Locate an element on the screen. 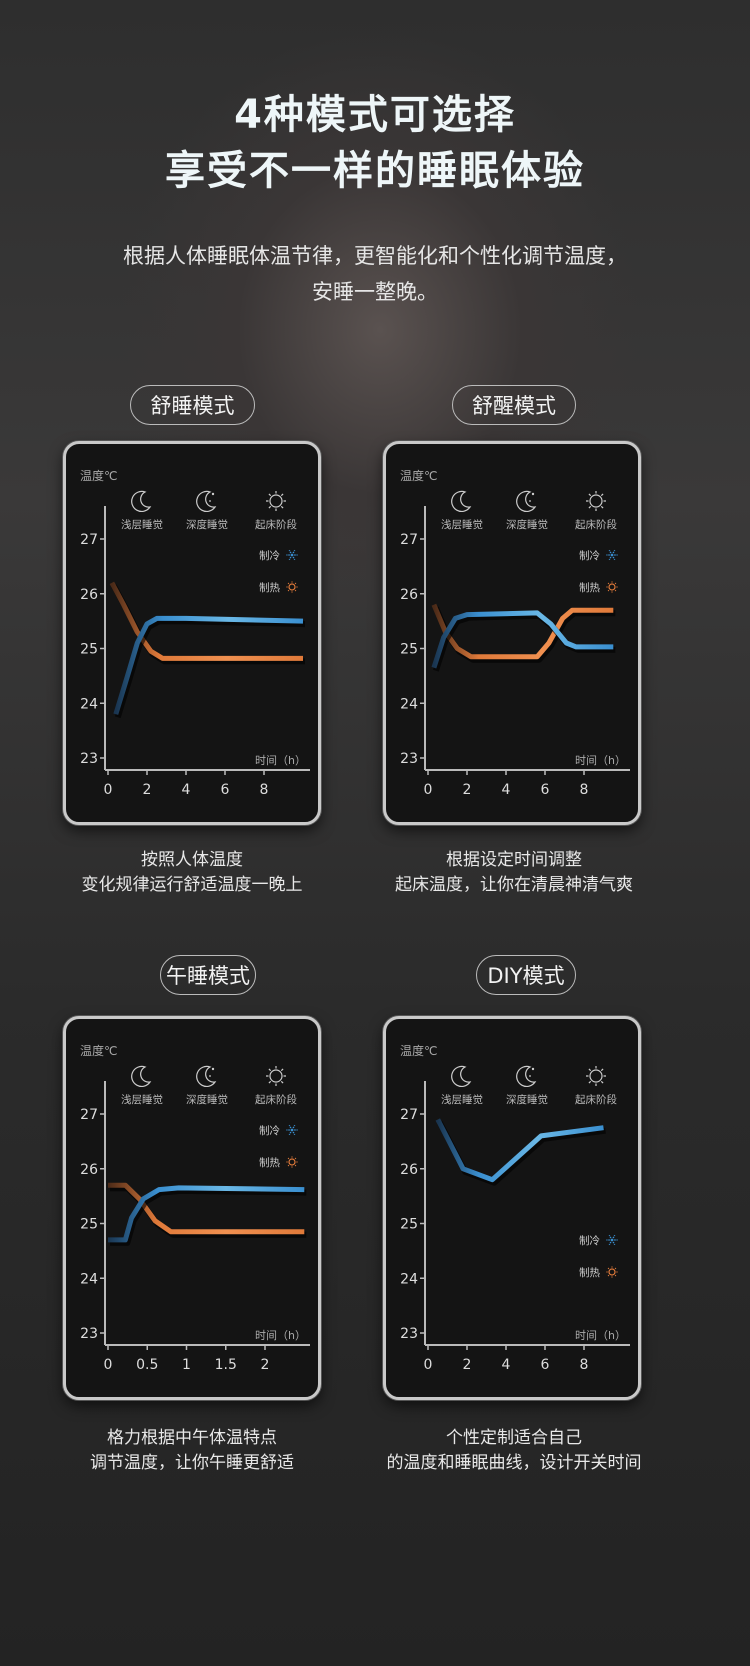 This screenshot has width=750, height=1666. caption-line: 格力根据中午体温特点 is located at coordinates (192, 1438).